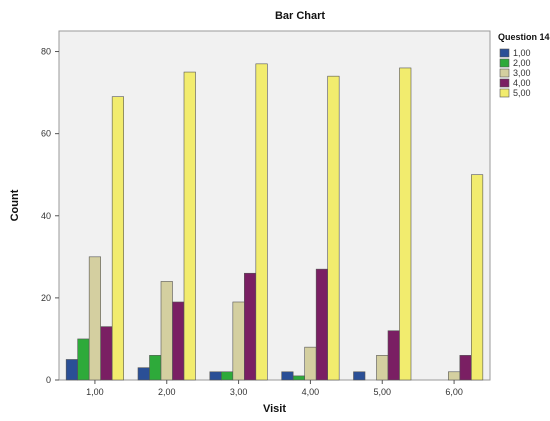  Describe the element at coordinates (95, 392) in the screenshot. I see `x-tick-label: 1,00` at that location.